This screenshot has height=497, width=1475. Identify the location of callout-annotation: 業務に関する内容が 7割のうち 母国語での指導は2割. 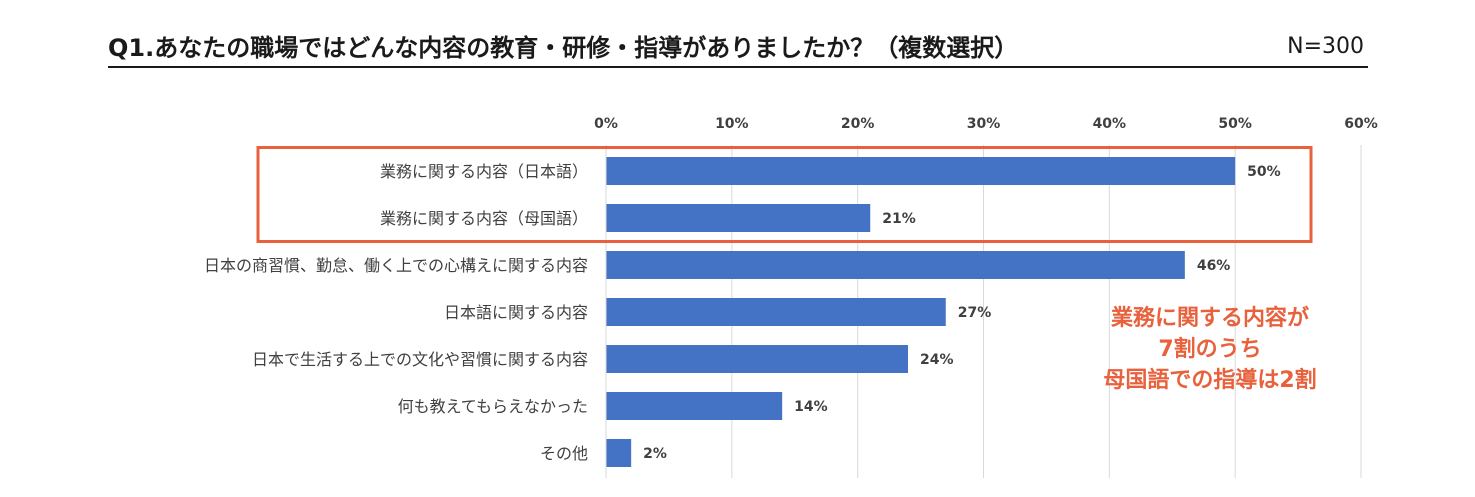
(1210, 349).